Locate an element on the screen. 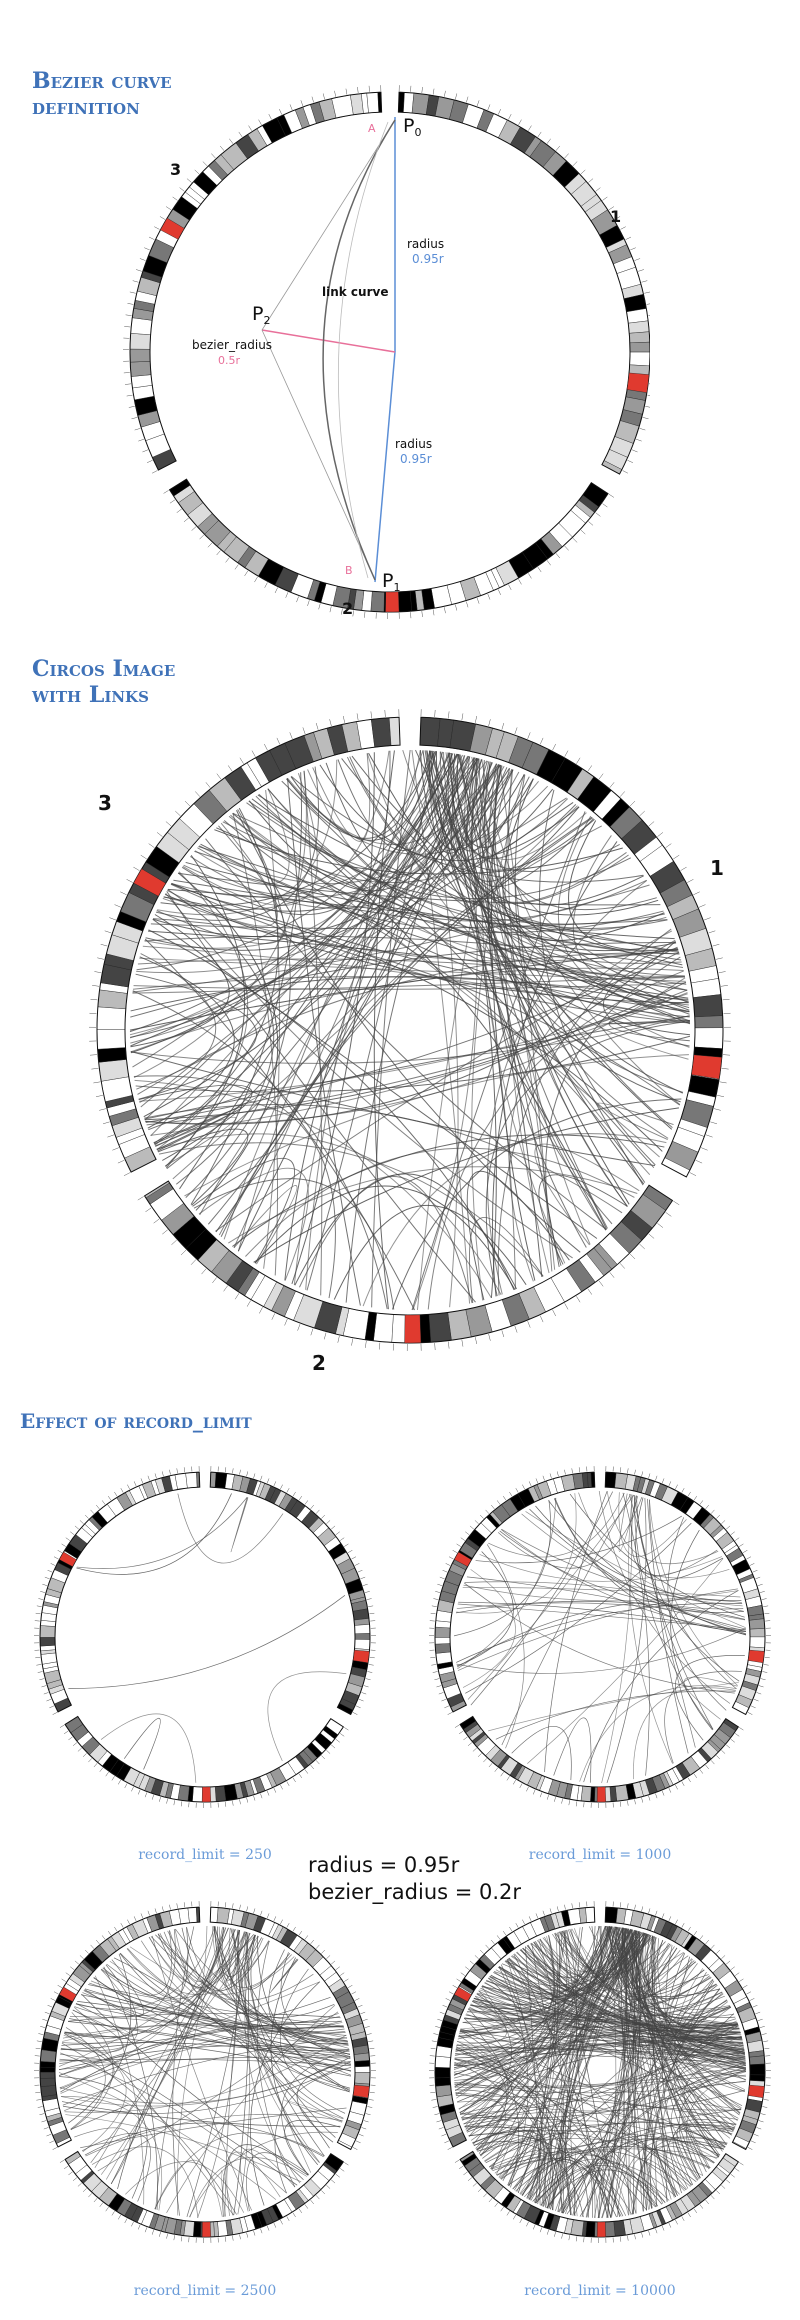 The height and width of the screenshot is (2320, 800). value-radius-bottom: 0.95r is located at coordinates (416, 459).